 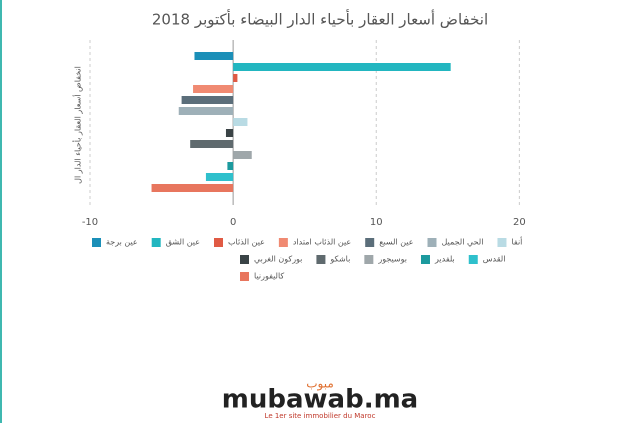 I want to click on legend-label: الحي الجميل, so click(x=463, y=242).